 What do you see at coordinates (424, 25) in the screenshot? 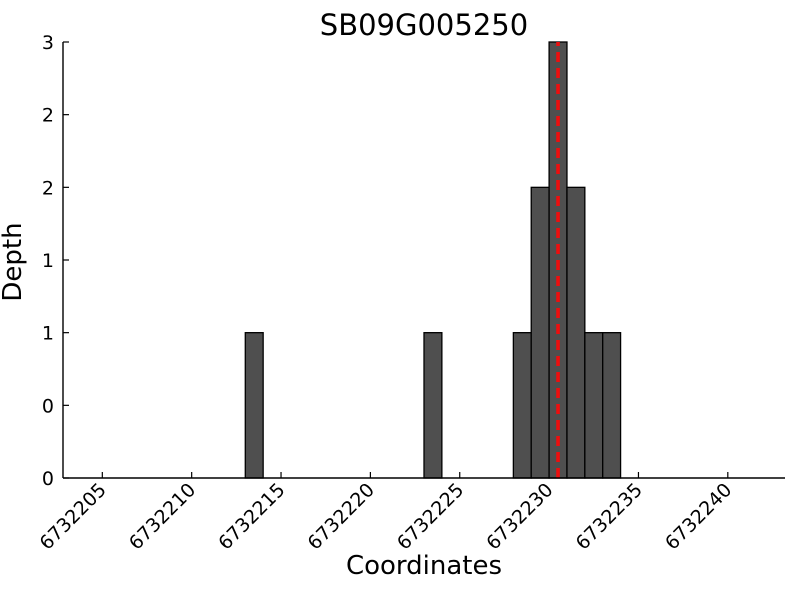
I see `chart-title: SB09G005250` at bounding box center [424, 25].